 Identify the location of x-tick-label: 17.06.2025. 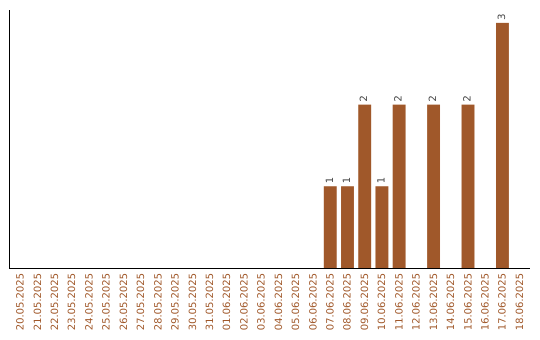
(503, 301).